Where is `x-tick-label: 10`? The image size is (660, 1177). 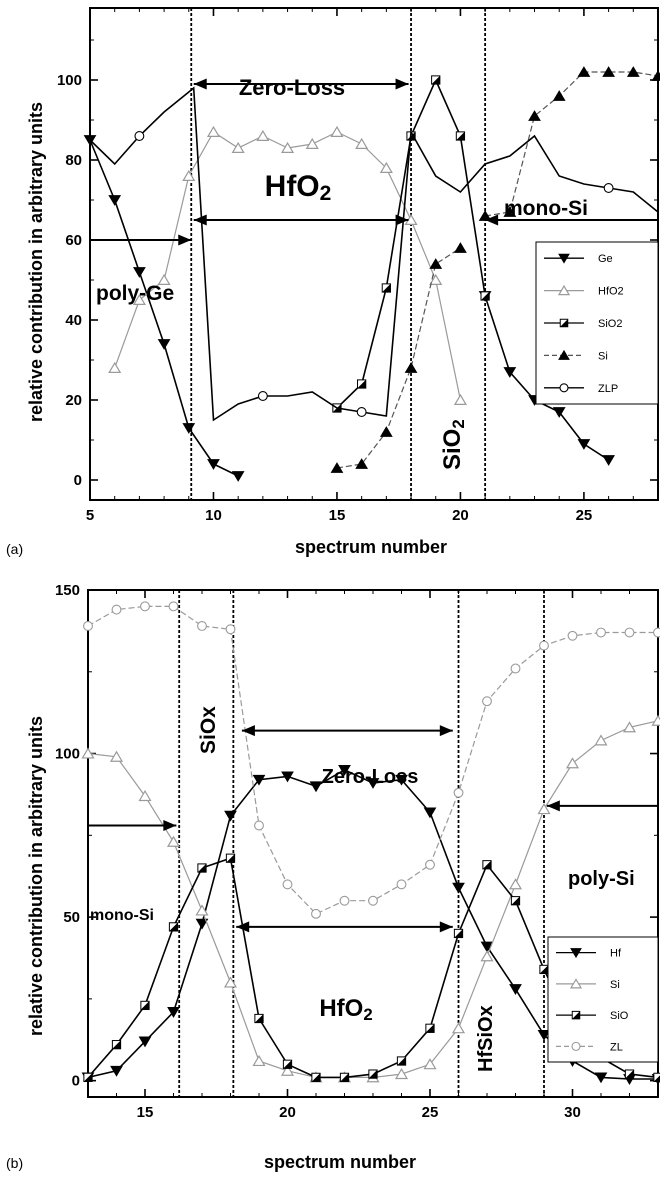
x-tick-label: 10 is located at coordinates (213, 515).